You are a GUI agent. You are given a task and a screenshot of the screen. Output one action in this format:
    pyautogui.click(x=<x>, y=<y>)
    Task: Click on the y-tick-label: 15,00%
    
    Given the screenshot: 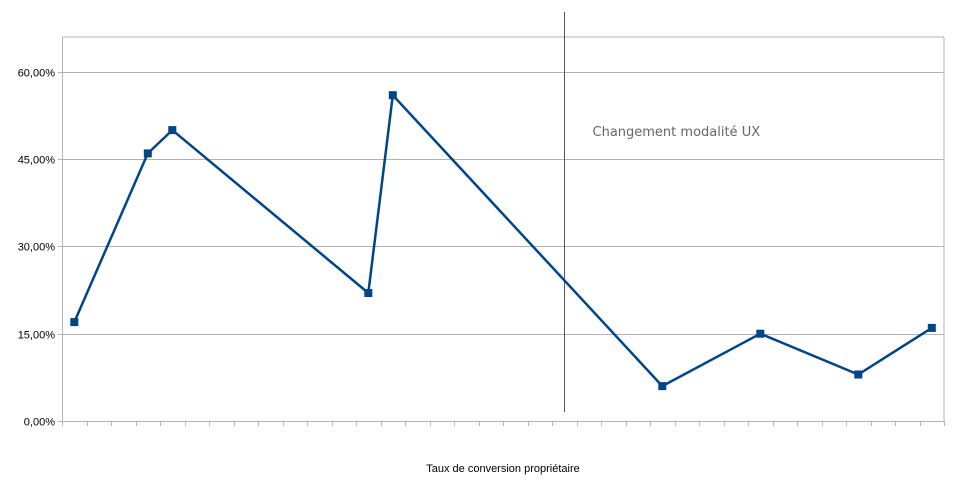 What is the action you would take?
    pyautogui.click(x=37, y=336)
    